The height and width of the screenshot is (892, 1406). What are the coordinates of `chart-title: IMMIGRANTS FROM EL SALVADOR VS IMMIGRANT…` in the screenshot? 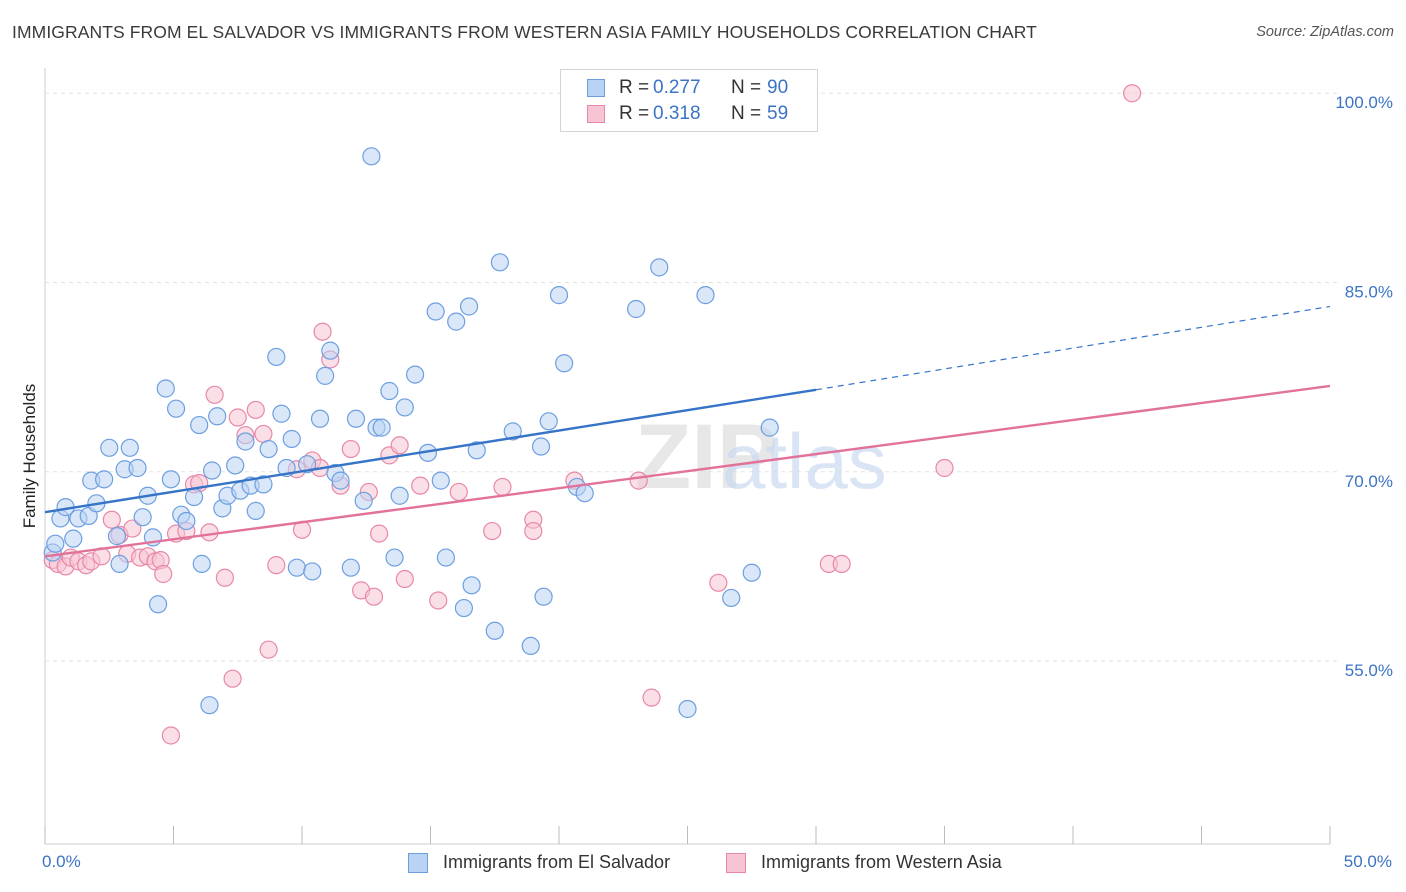 It's located at (524, 32).